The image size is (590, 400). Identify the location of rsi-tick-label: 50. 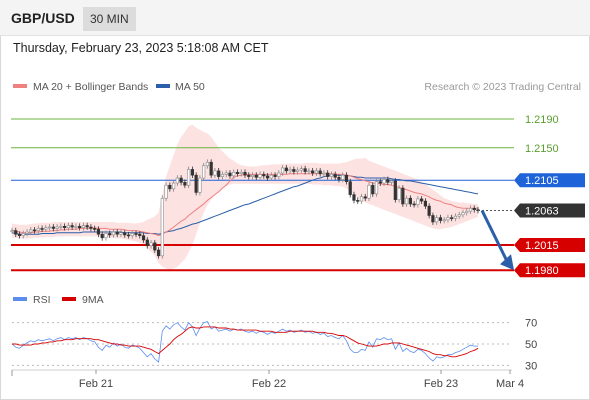
(531, 345).